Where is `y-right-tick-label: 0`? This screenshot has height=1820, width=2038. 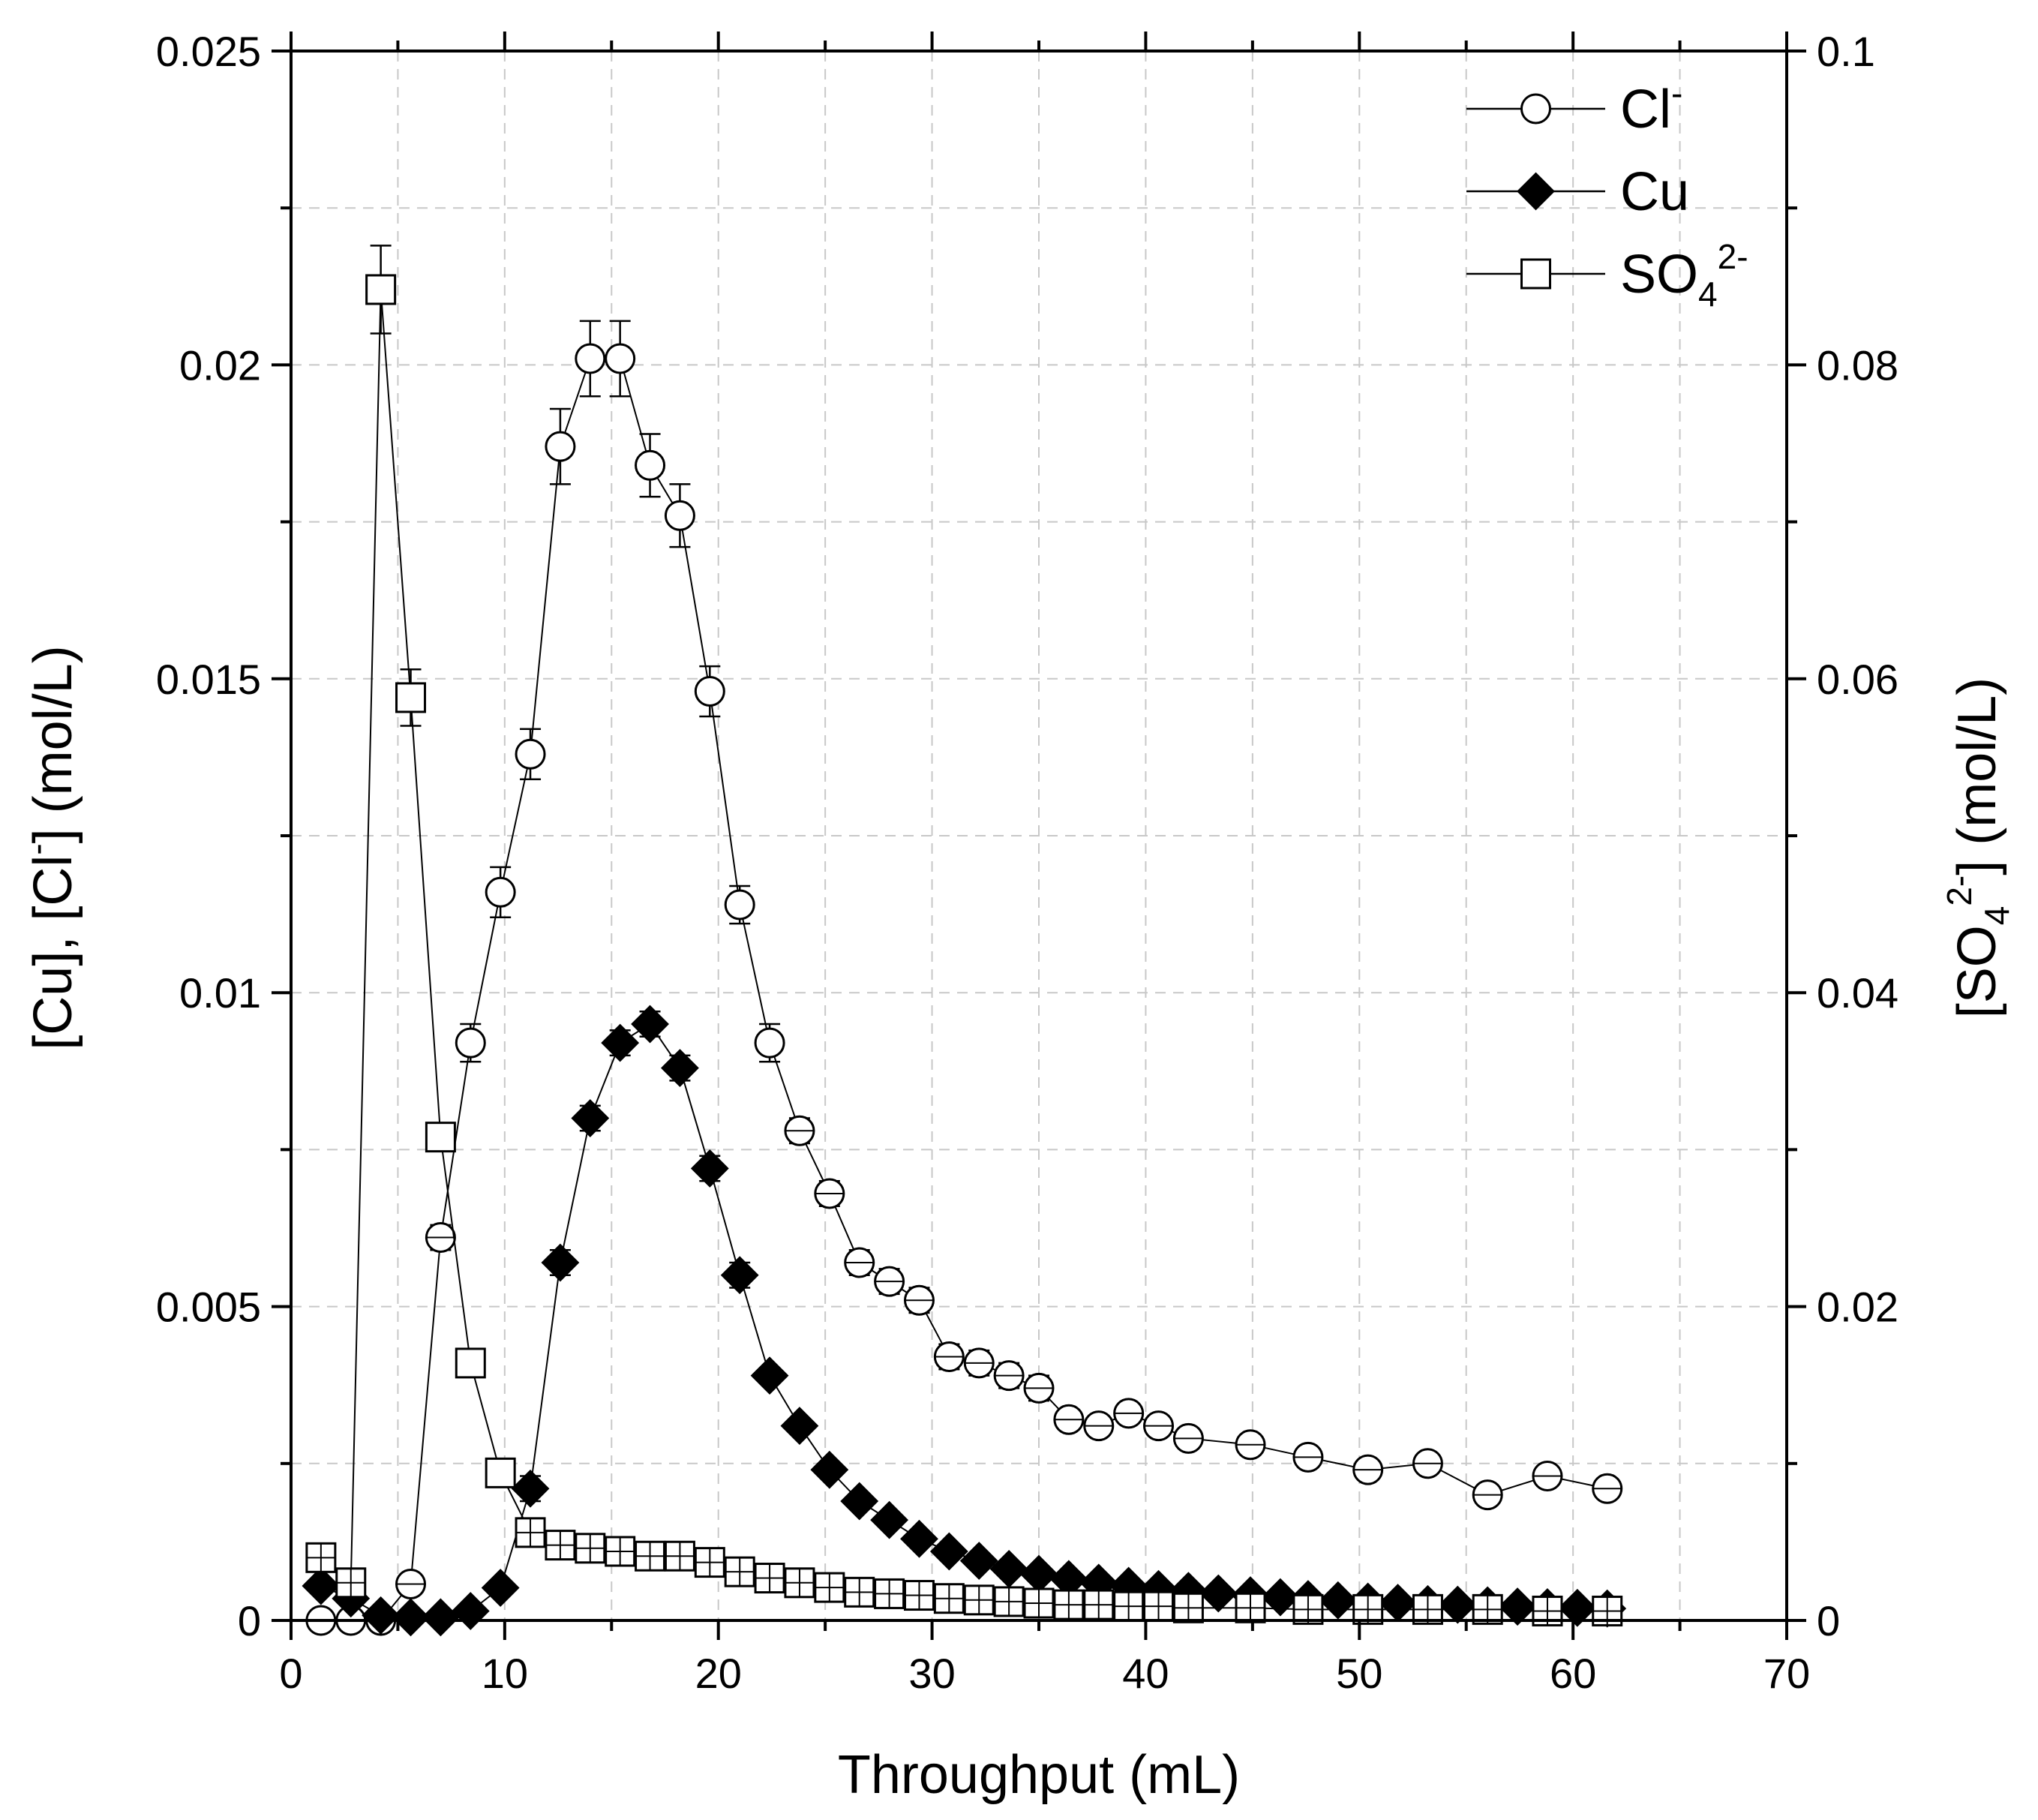
y-right-tick-label: 0 is located at coordinates (1829, 1620).